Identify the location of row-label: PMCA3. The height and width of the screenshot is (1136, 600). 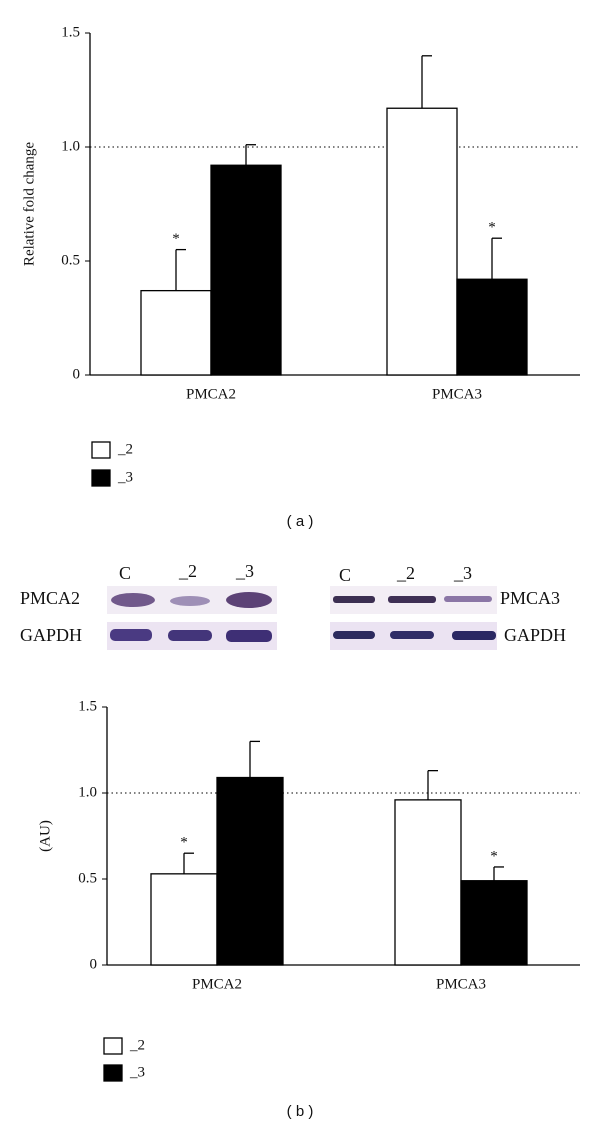
(530, 598).